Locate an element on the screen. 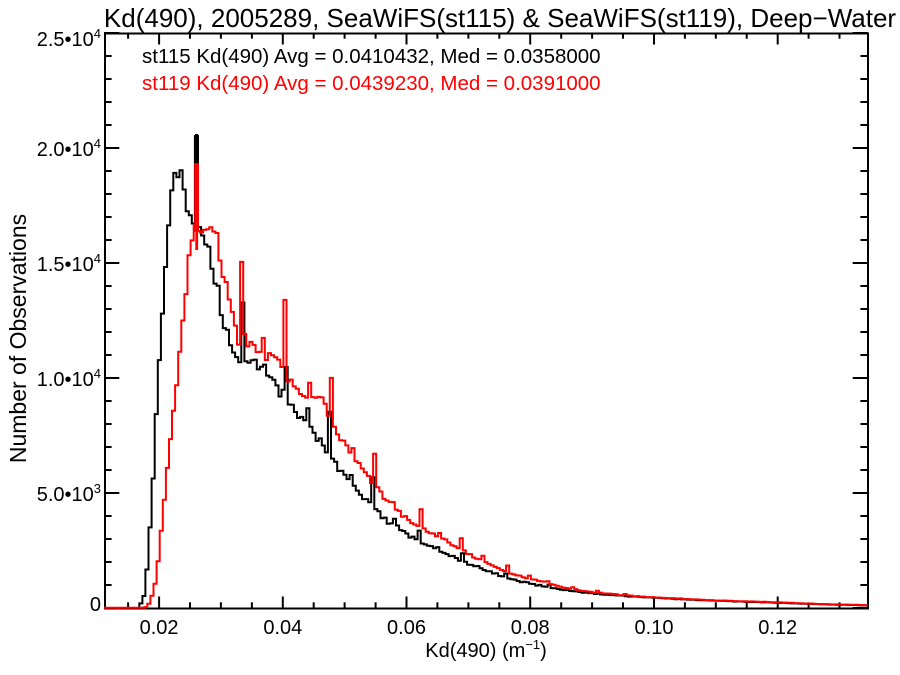 Image resolution: width=900 pixels, height=675 pixels. svg-text: 1.5•104 is located at coordinates (69, 263).